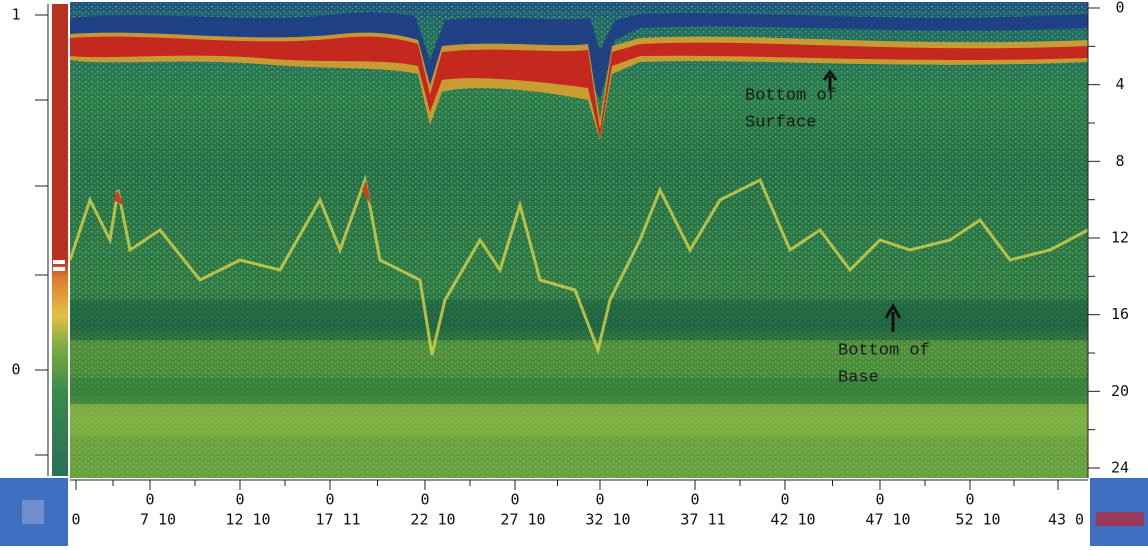  What do you see at coordinates (15, 15) in the screenshot?
I see `left-scale-label: 1` at bounding box center [15, 15].